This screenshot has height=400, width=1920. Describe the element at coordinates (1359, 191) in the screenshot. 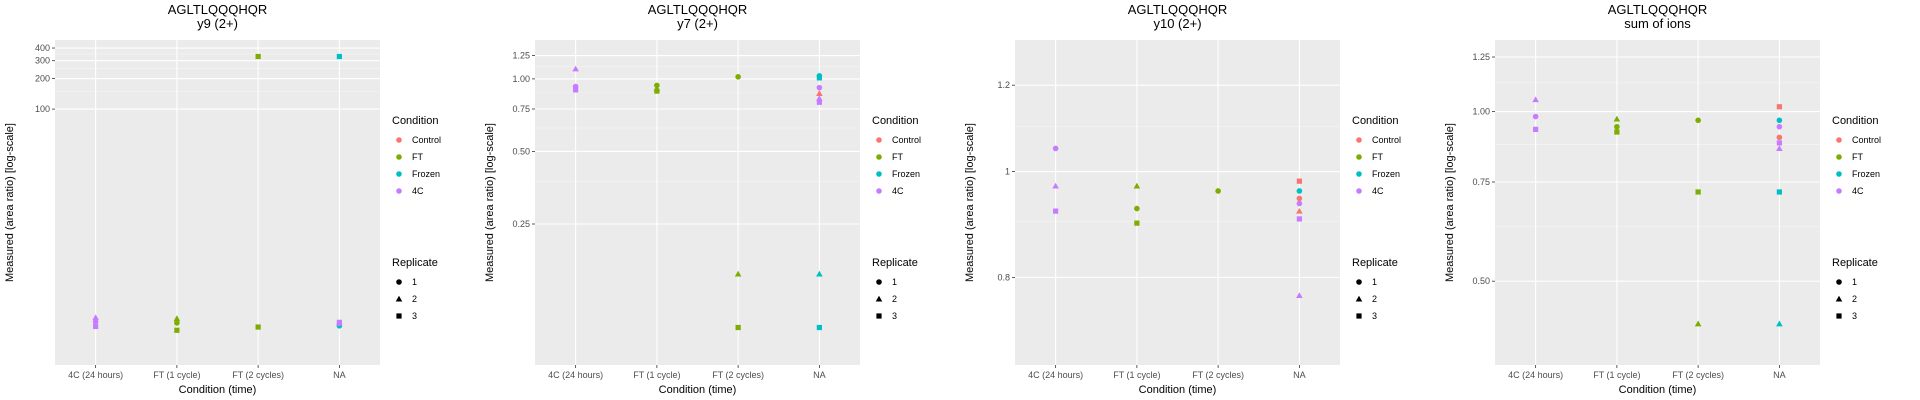

I see `legend-key-4c` at that location.